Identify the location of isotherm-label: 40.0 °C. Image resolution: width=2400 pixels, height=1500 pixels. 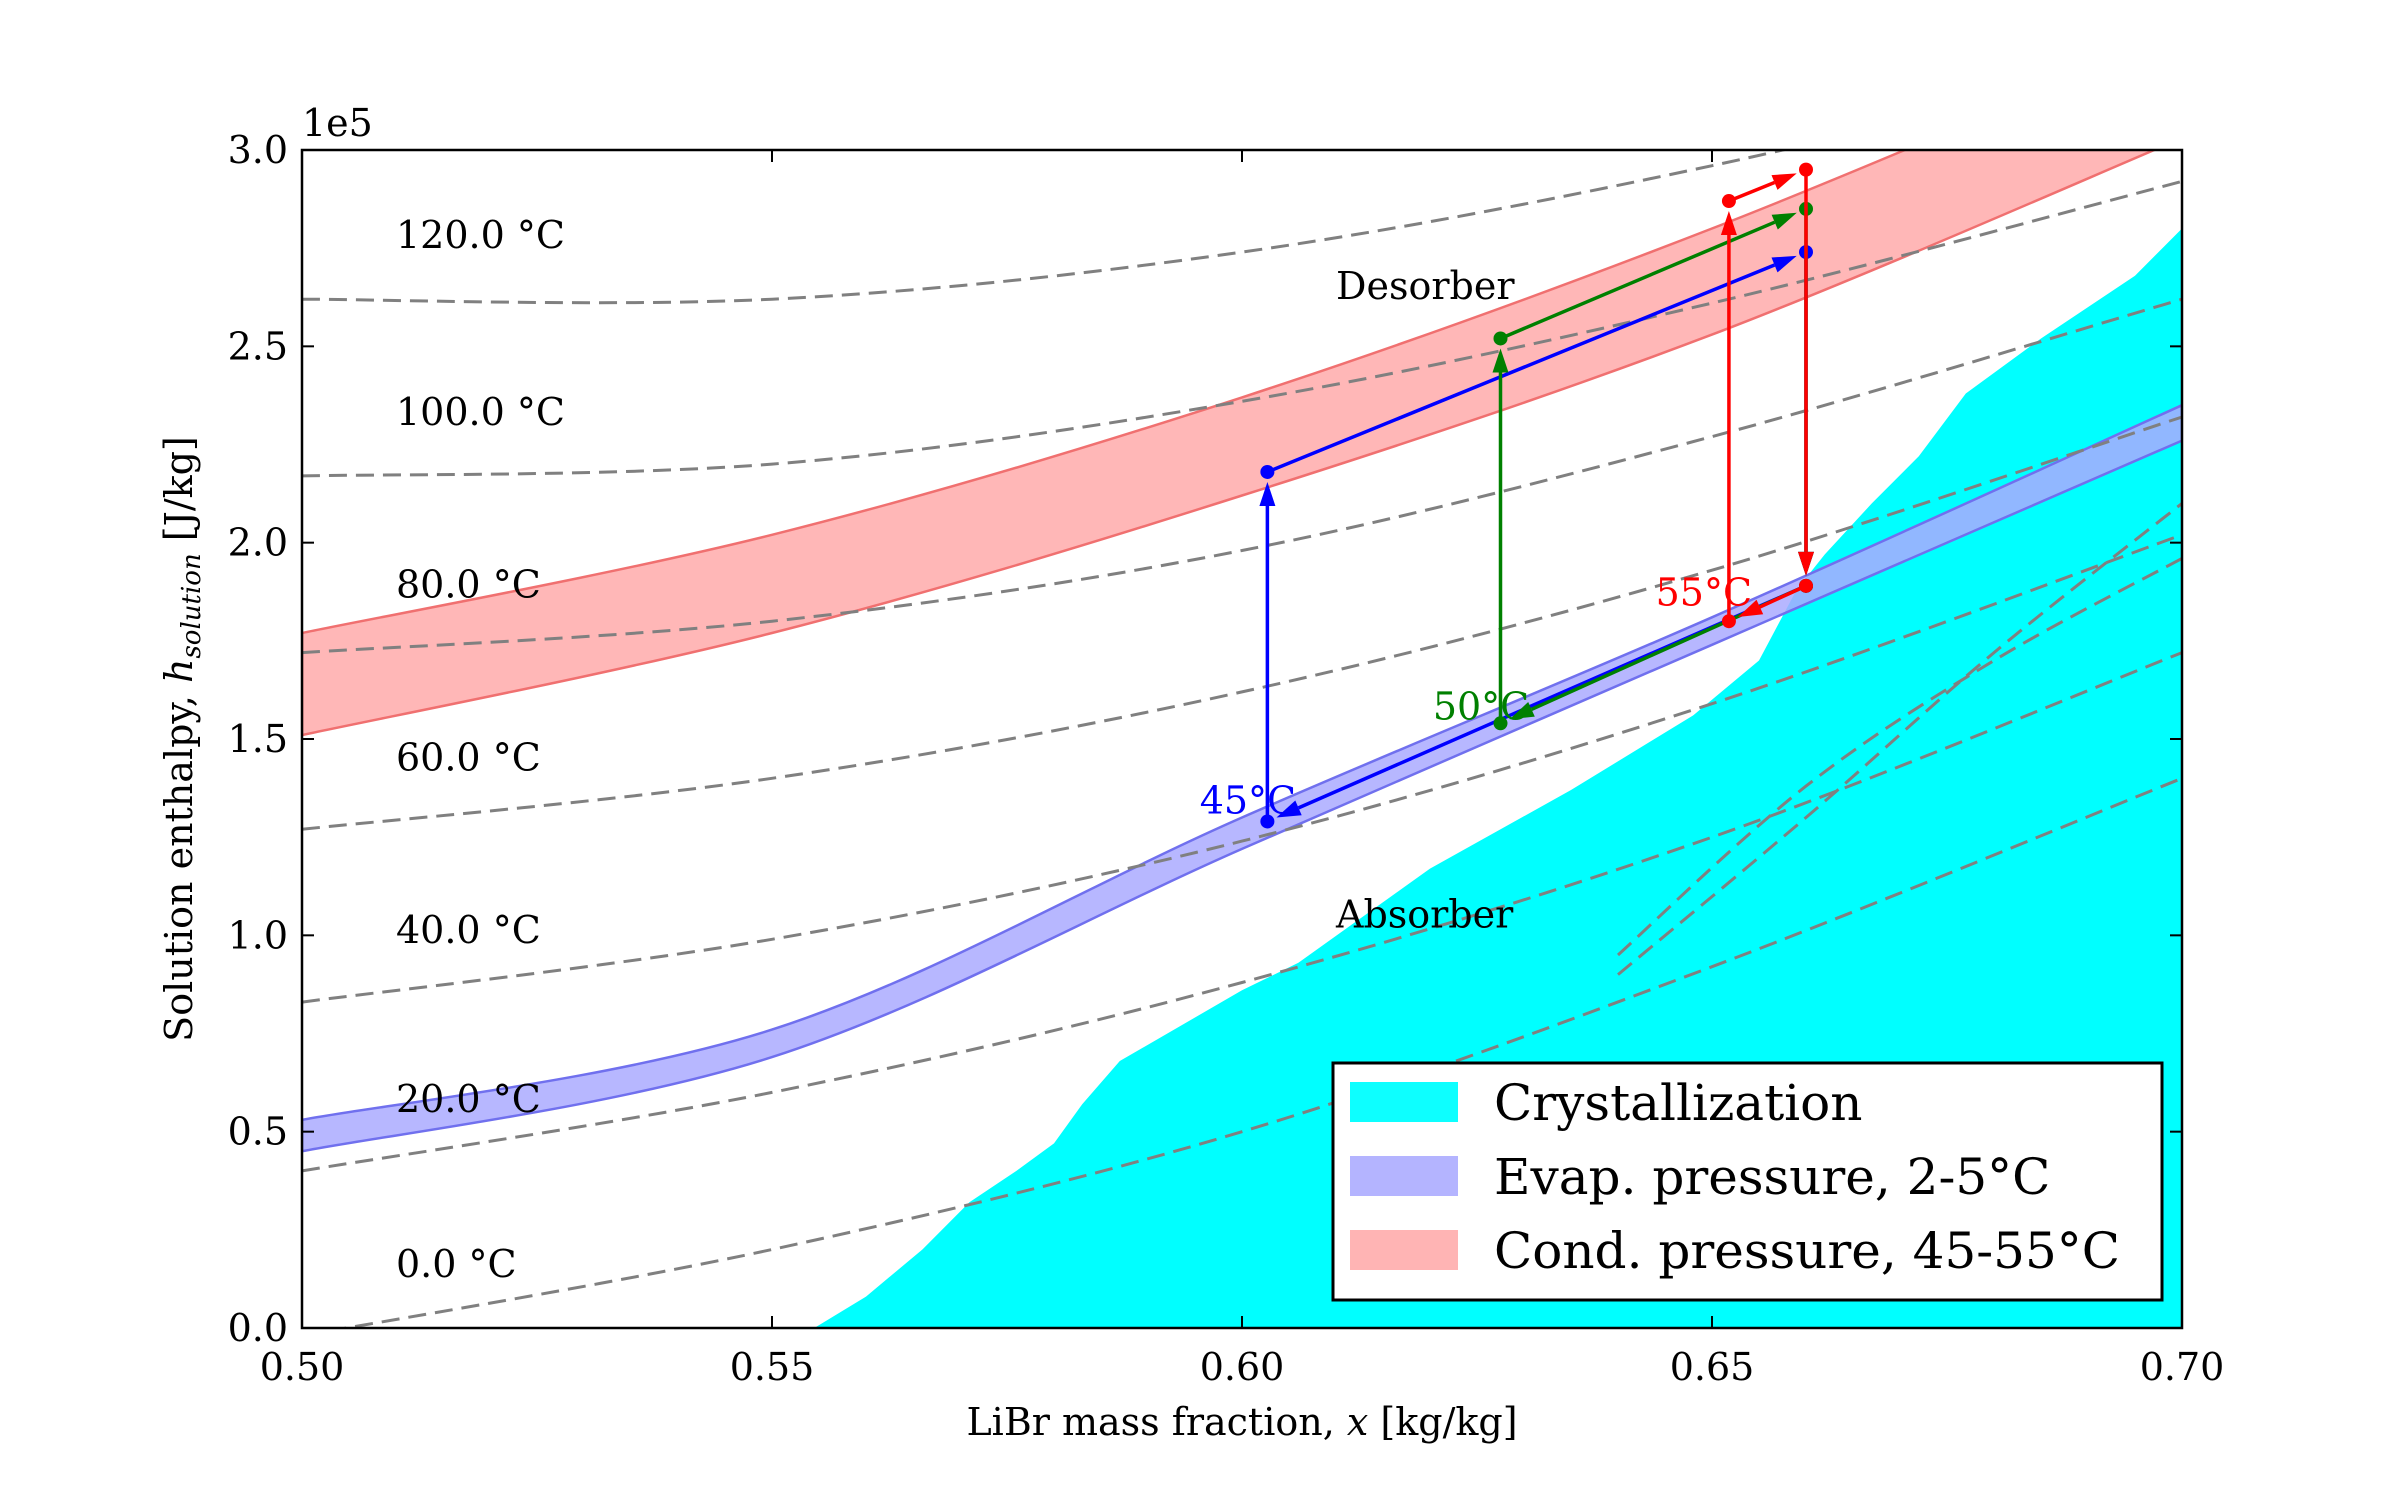
(468, 930).